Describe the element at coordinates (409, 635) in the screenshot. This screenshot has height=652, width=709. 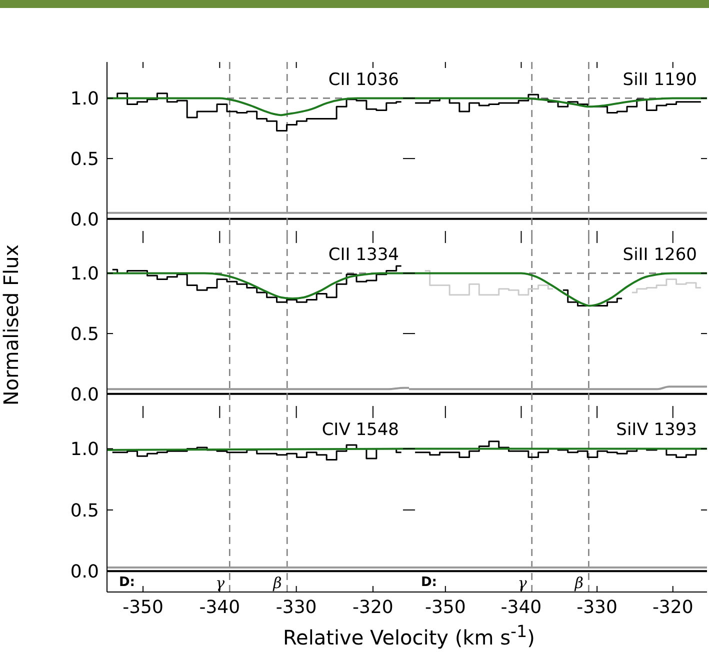
I see `x-axis-title: Relative Velocity (km s$^{-1}$)` at that location.